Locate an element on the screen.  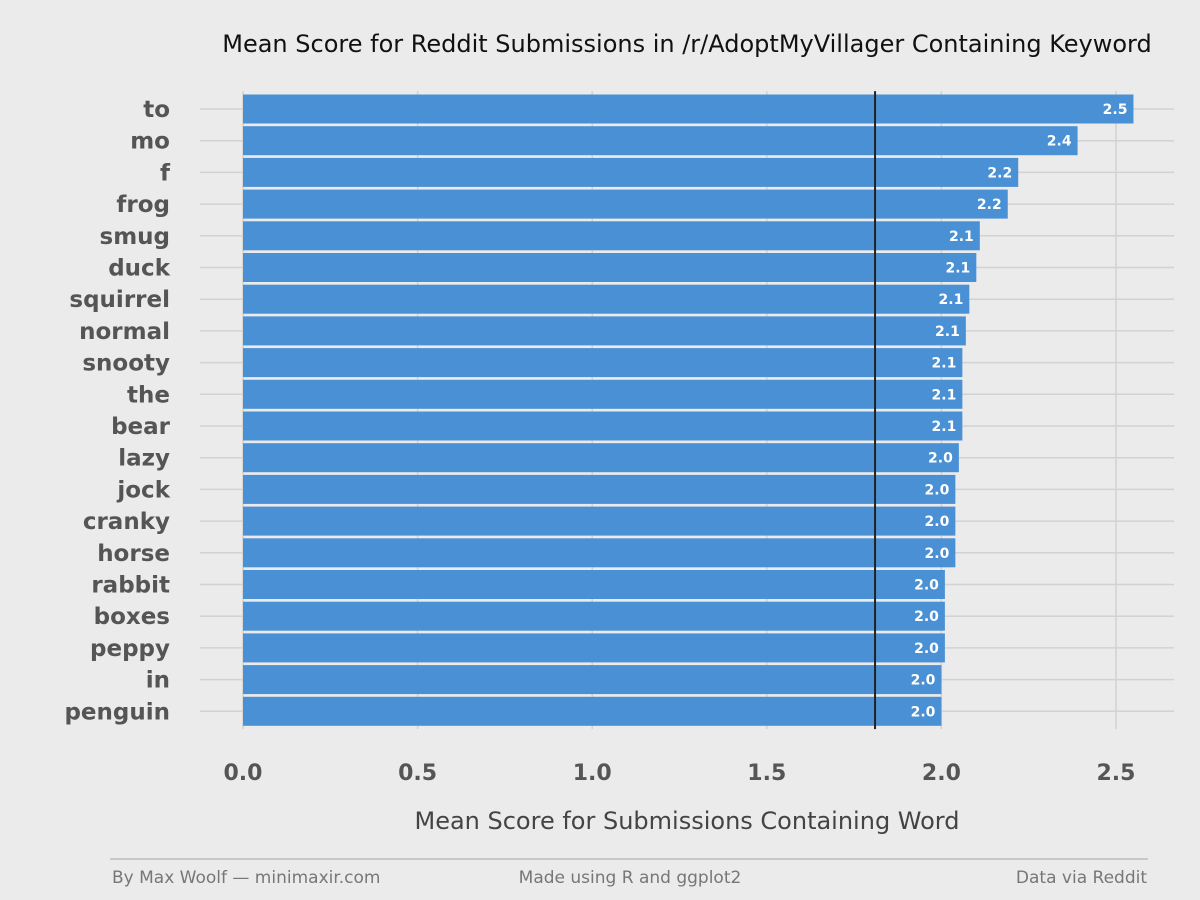
footer-source: Data via Reddit is located at coordinates (1081, 878).